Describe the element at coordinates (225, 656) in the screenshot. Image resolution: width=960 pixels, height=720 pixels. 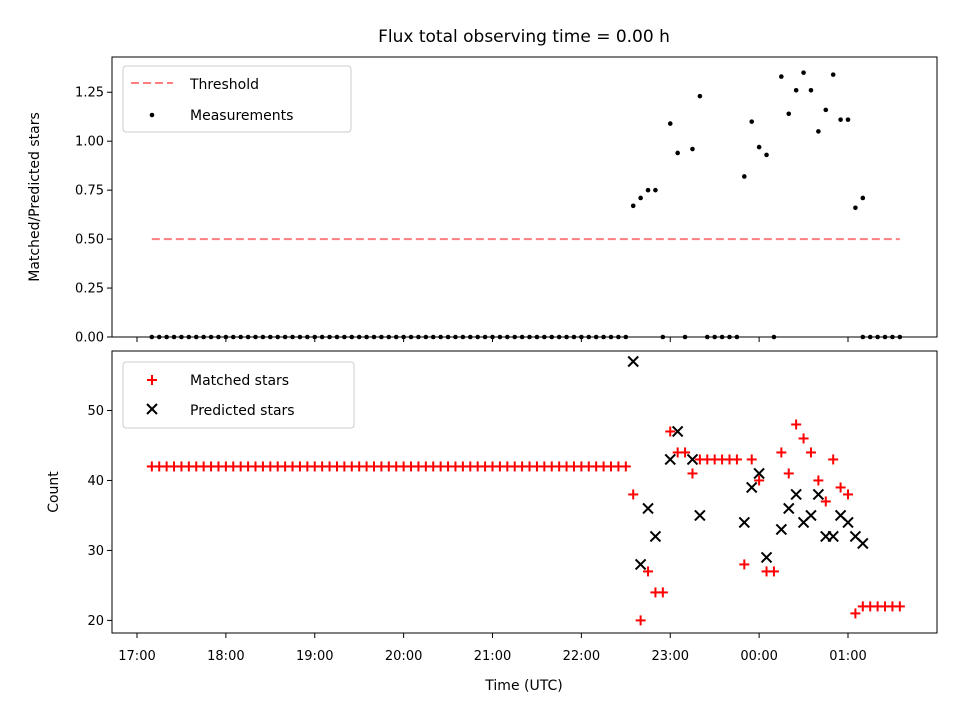
I see `bottom-x-tick-label: 18:00` at that location.